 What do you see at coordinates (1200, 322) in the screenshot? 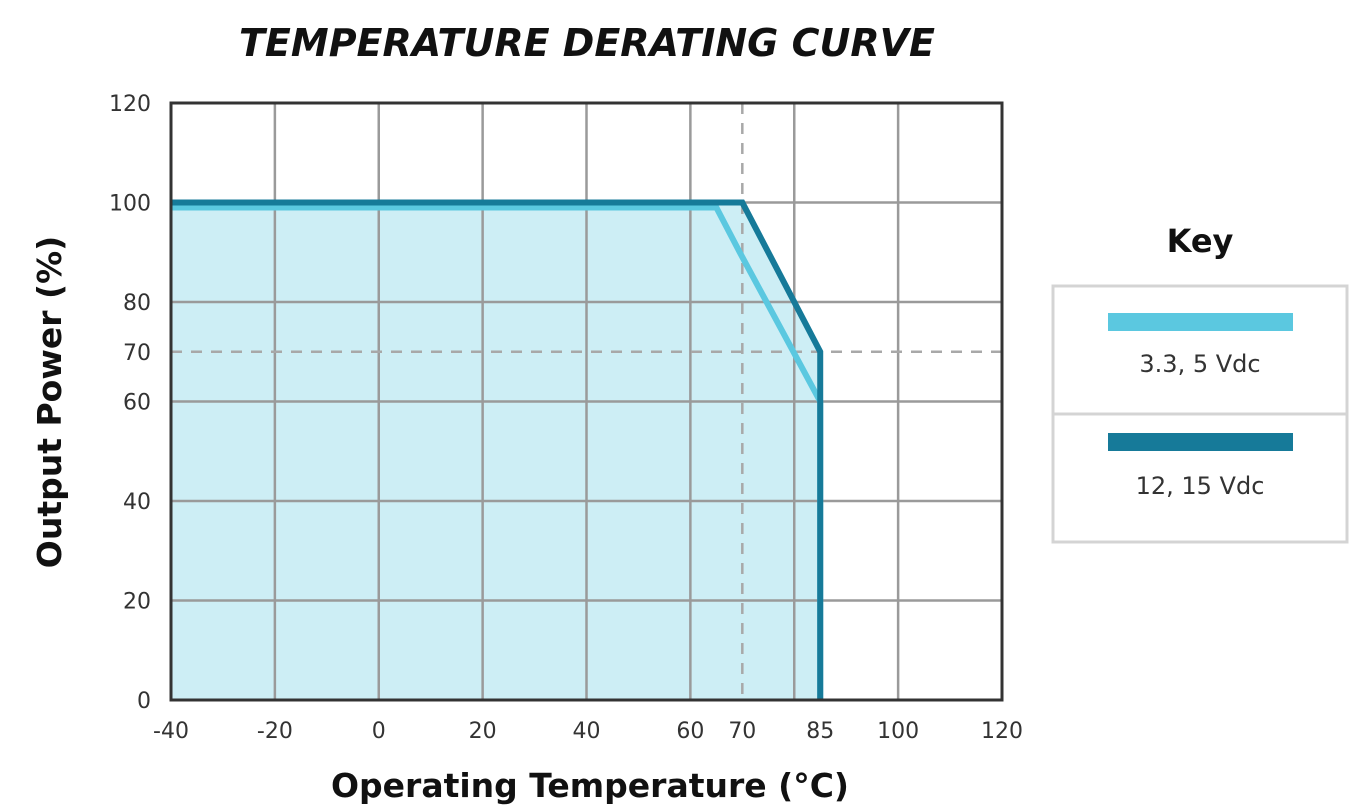
I see `legend-swatch-3v3-5vdc` at bounding box center [1200, 322].